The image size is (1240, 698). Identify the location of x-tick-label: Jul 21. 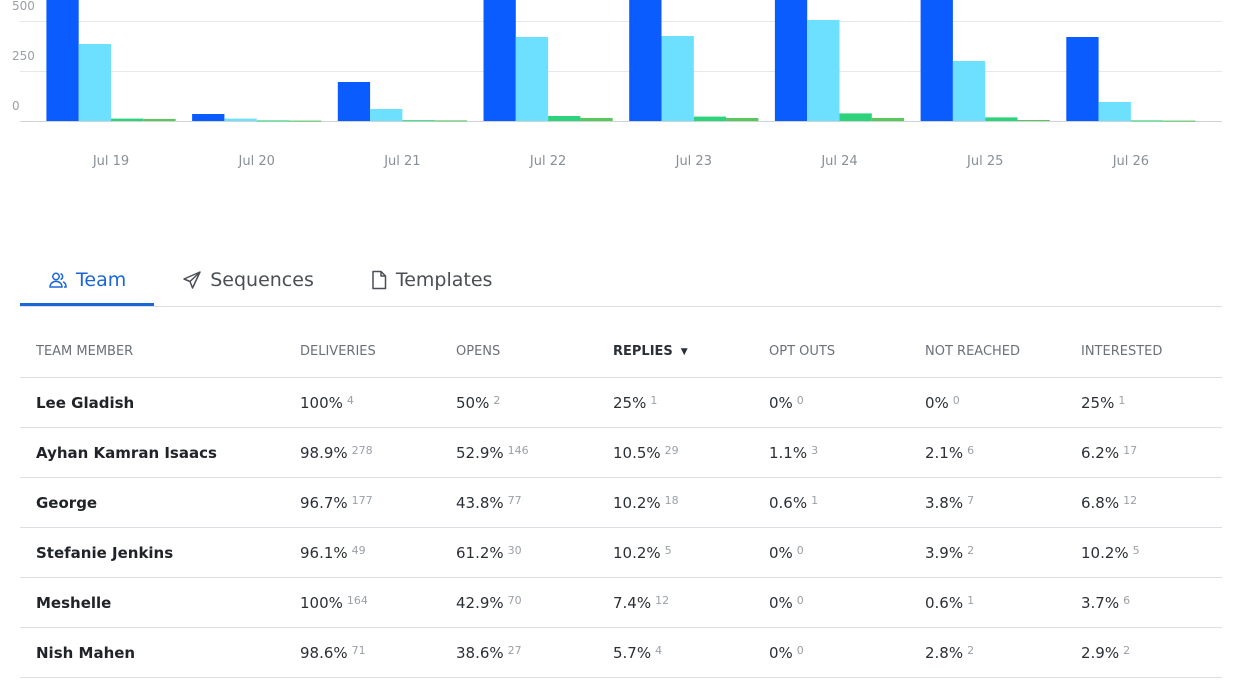
(401, 161).